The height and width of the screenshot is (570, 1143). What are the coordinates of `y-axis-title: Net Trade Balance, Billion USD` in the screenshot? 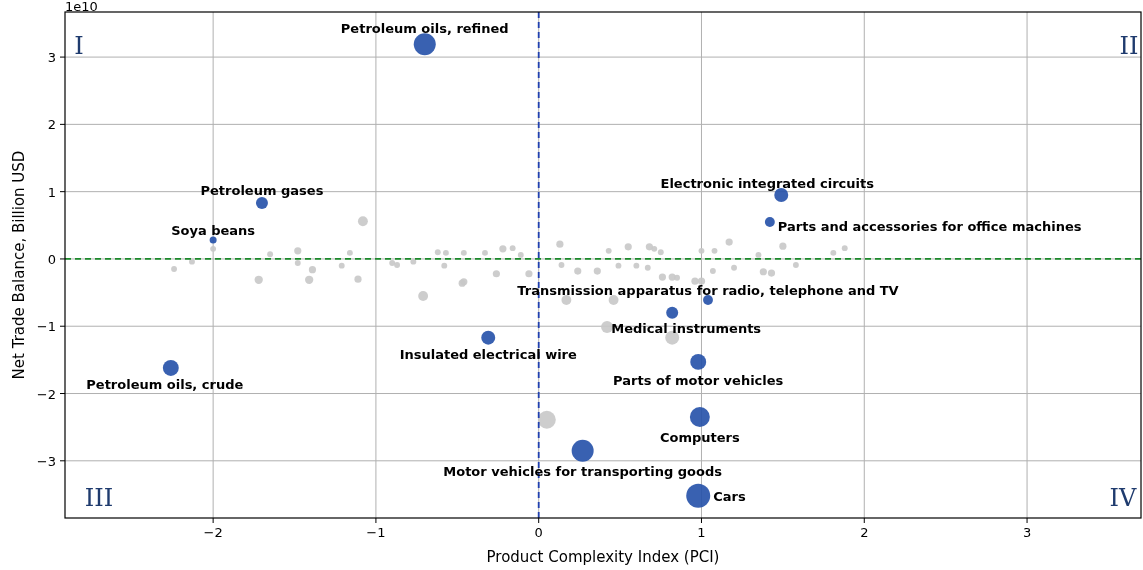 It's located at (19, 265).